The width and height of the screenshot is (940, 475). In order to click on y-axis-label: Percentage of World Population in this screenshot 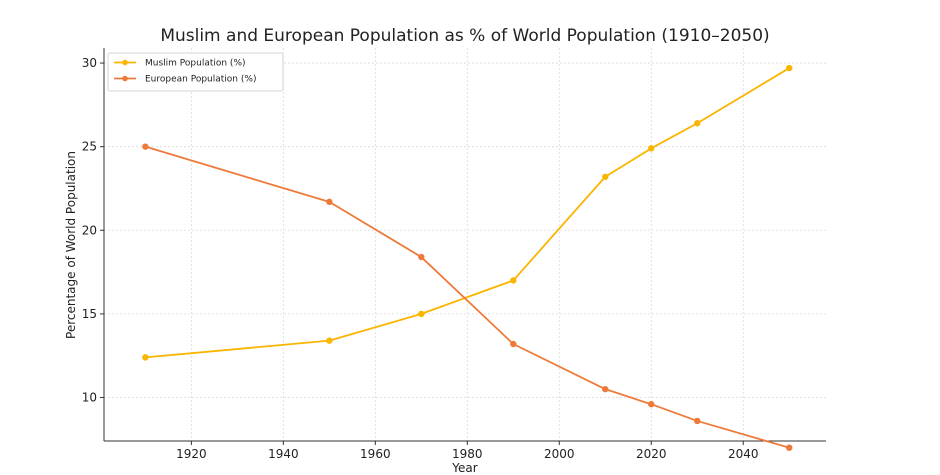, I will do `click(71, 245)`.